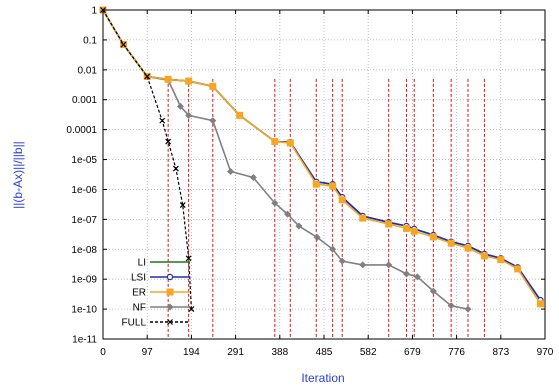 Image resolution: width=559 pixels, height=387 pixels. Describe the element at coordinates (84, 220) in the screenshot. I see `y-tick-label: 1e-07` at that location.